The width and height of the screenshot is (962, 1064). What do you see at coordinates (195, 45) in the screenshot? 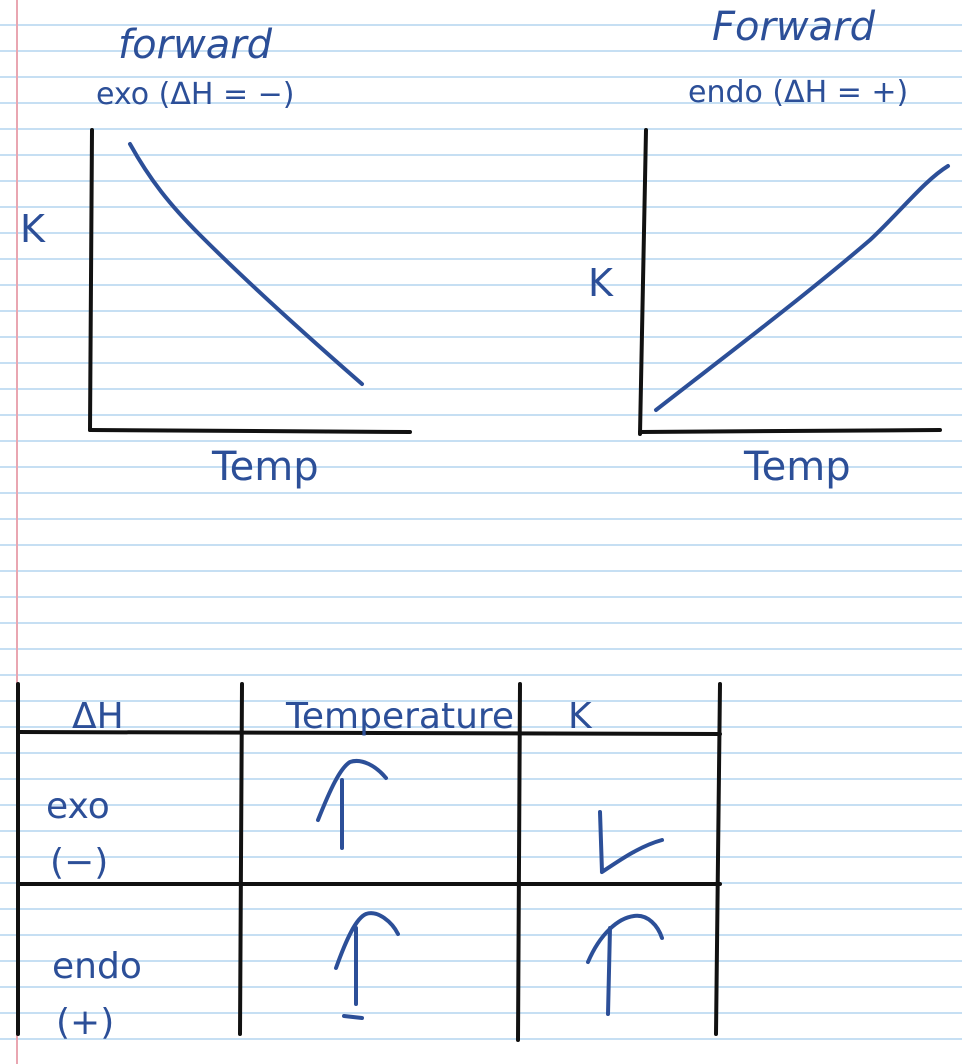
I see `graph-left-title: forward` at bounding box center [195, 45].